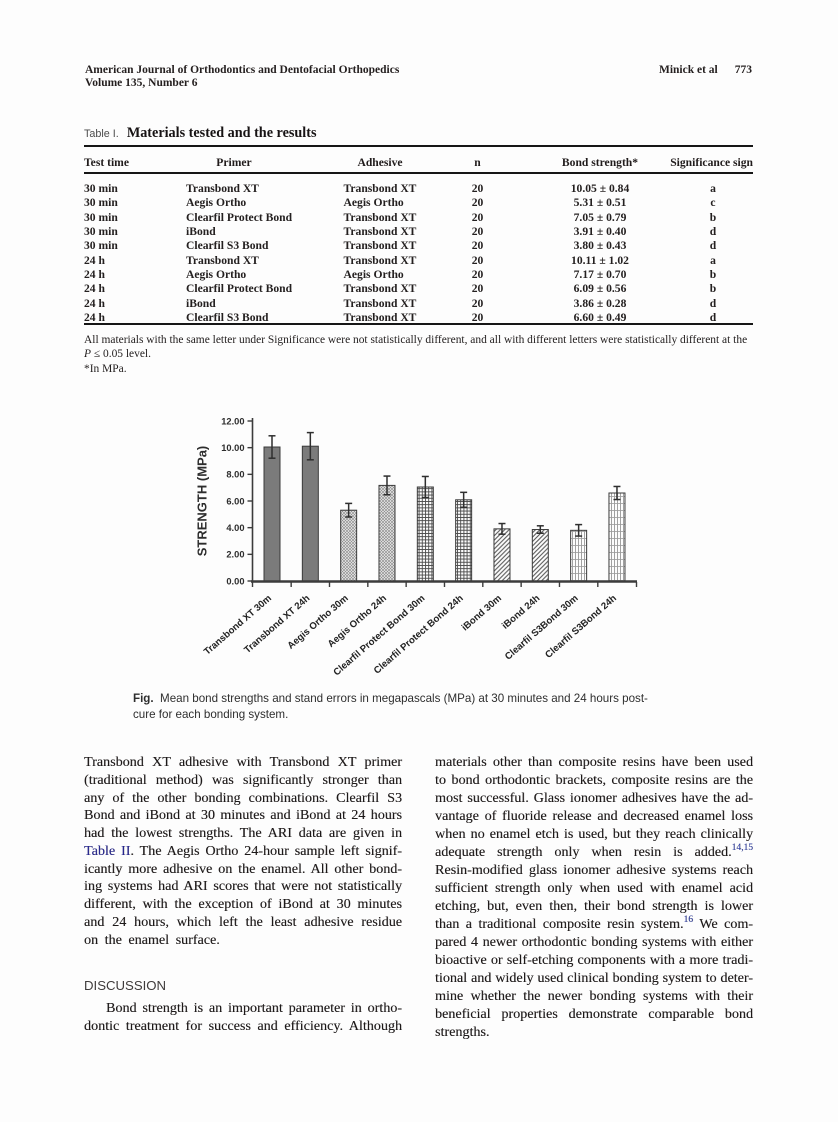  I want to click on svg-text: STRENGTH (MPa), so click(202, 501).